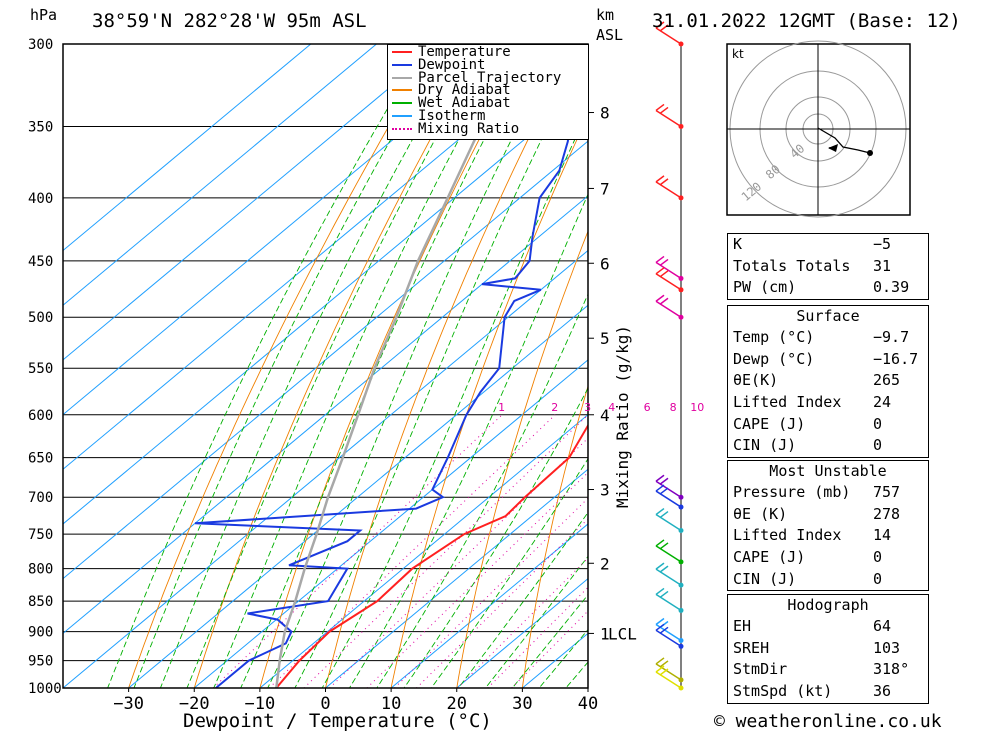 This screenshot has height=733, width=1000. What do you see at coordinates (738, 54) in the screenshot?
I see `hodograph-unit: kt` at bounding box center [738, 54].